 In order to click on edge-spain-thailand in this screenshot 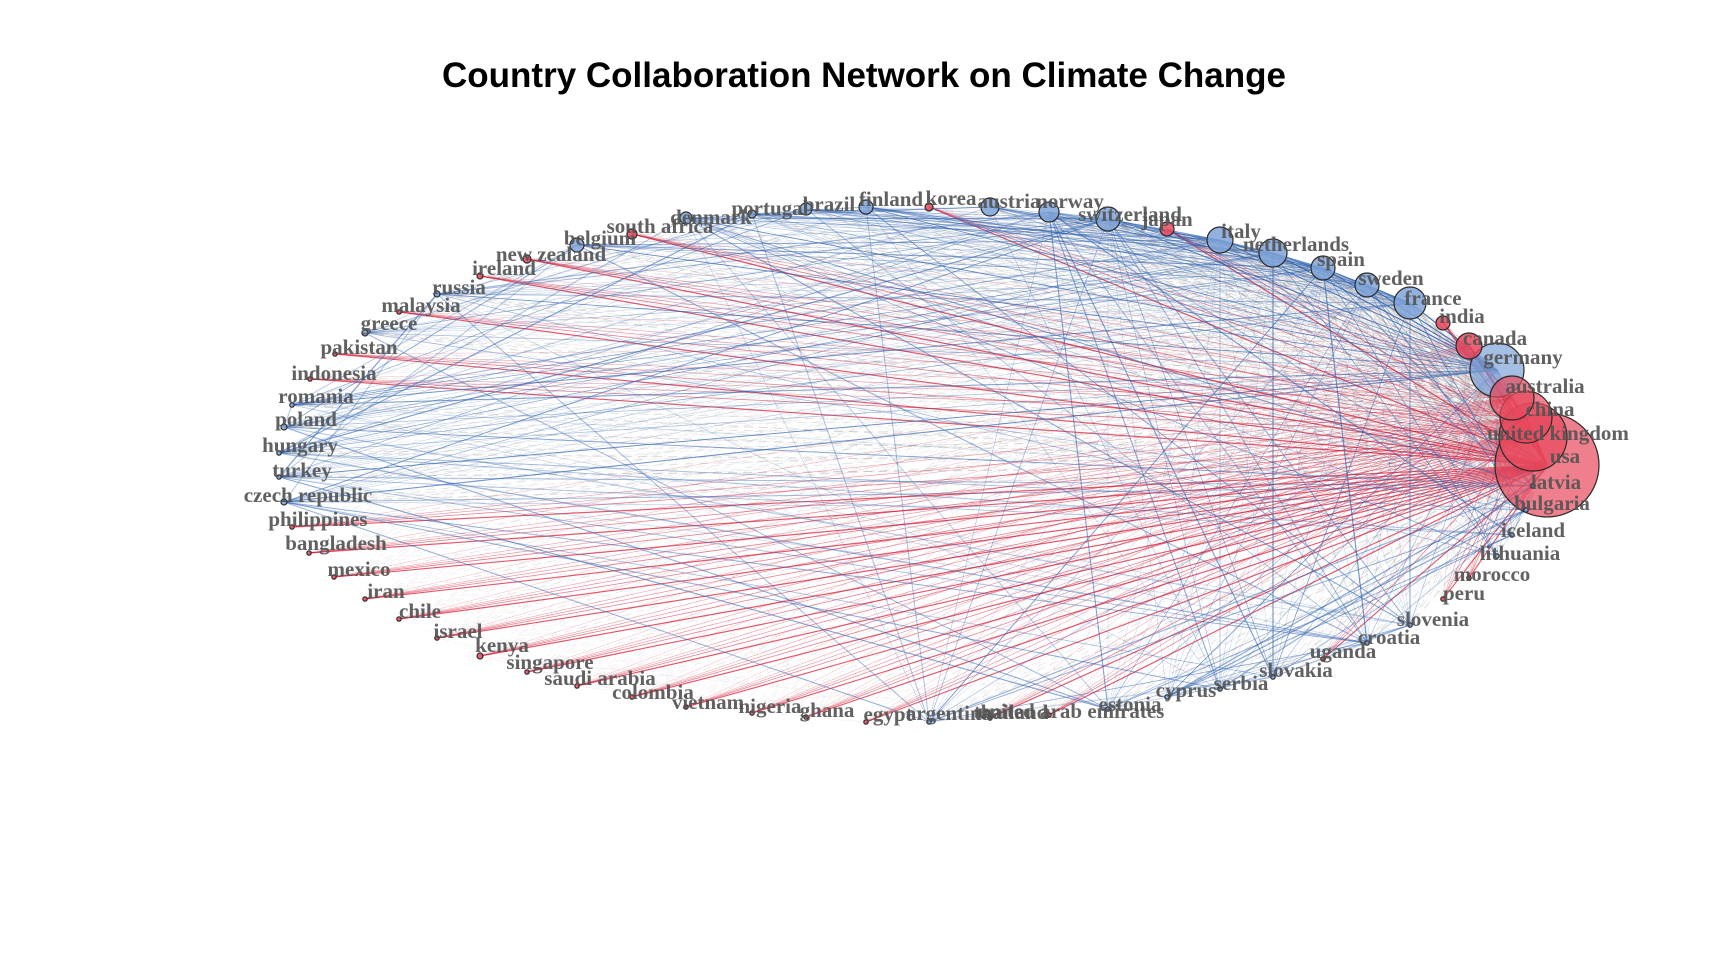, I will do `click(1156, 493)`.